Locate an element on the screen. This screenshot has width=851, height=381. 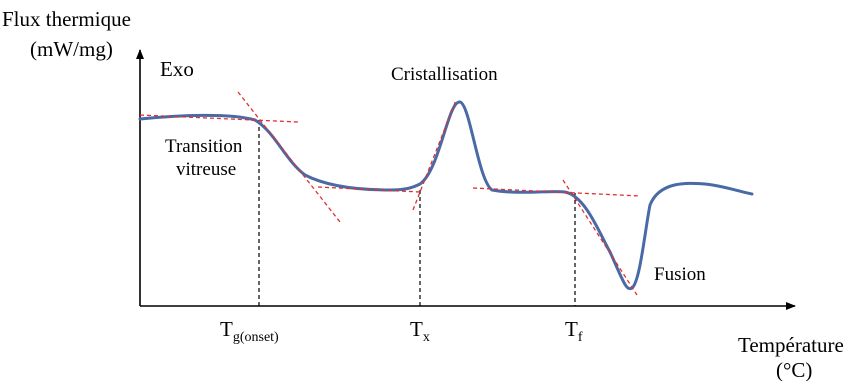
tick-label-tf: Tf is located at coordinates (574, 331).